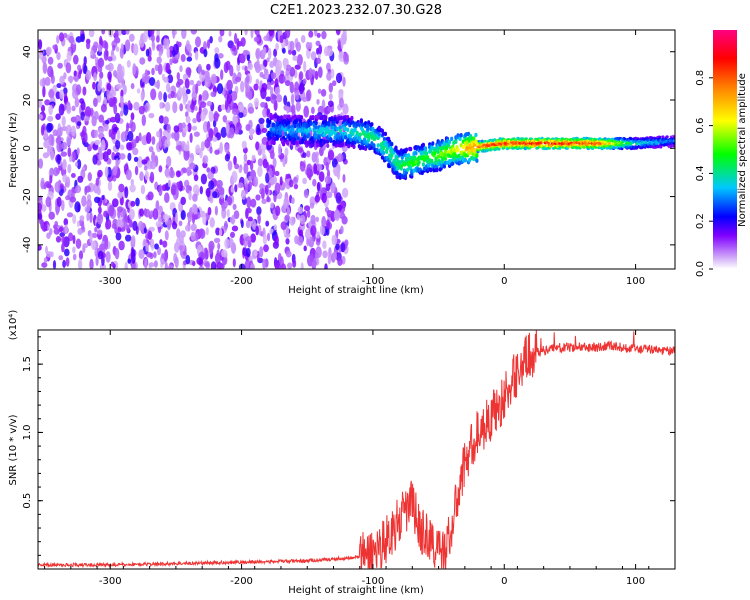 The height and width of the screenshot is (600, 750). I want to click on y-tick-label: 0.5, so click(27, 501).